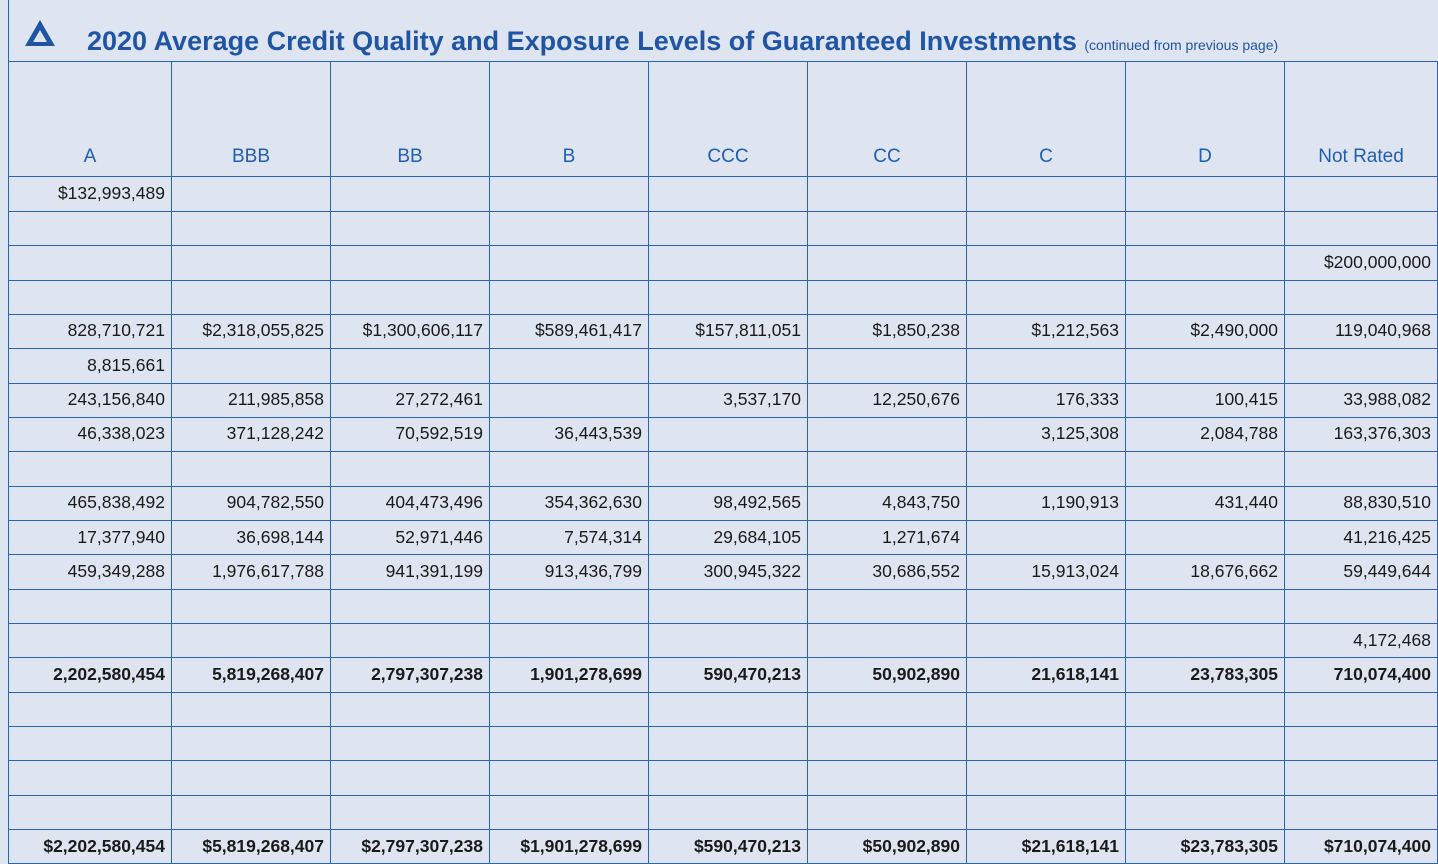 This screenshot has width=1438, height=864. Describe the element at coordinates (251, 846) in the screenshot. I see `cell: $5,819,268,407` at that location.